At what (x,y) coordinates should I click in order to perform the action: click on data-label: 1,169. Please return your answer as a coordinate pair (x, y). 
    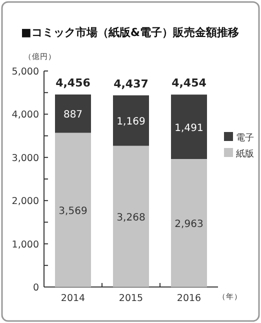
    Looking at the image, I should click on (131, 122).